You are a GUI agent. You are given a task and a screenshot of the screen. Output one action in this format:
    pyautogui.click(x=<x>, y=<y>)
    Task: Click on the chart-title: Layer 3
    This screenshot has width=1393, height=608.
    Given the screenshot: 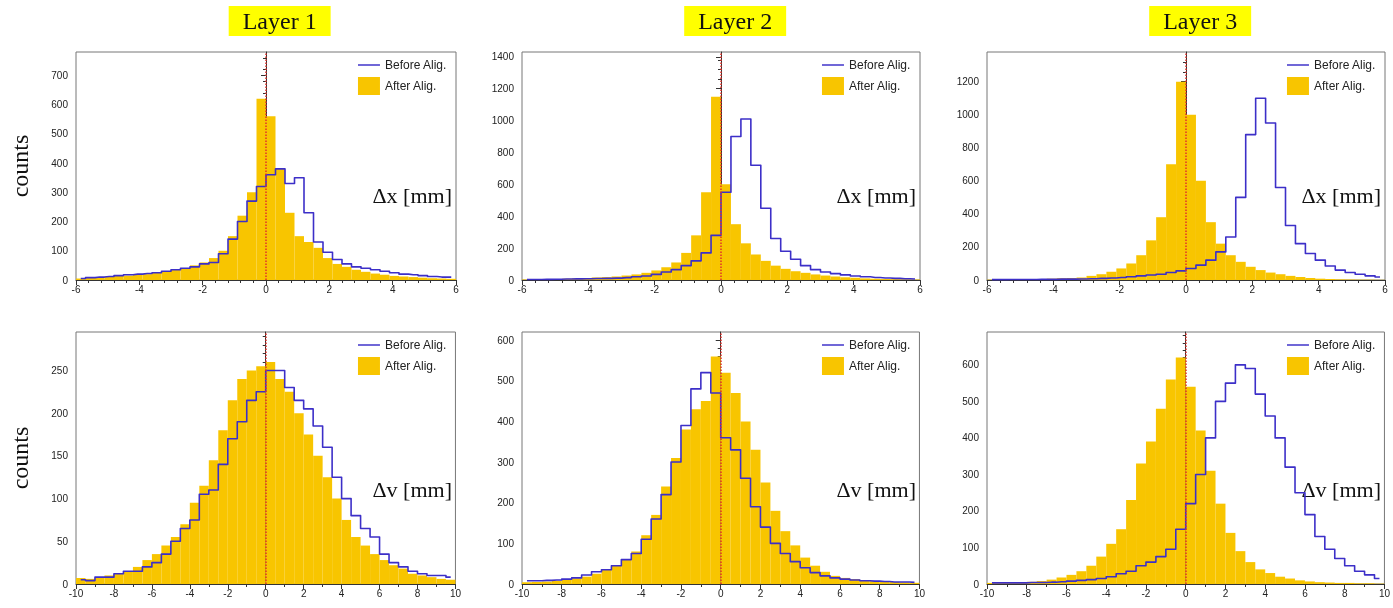 What is the action you would take?
    pyautogui.click(x=1199, y=21)
    